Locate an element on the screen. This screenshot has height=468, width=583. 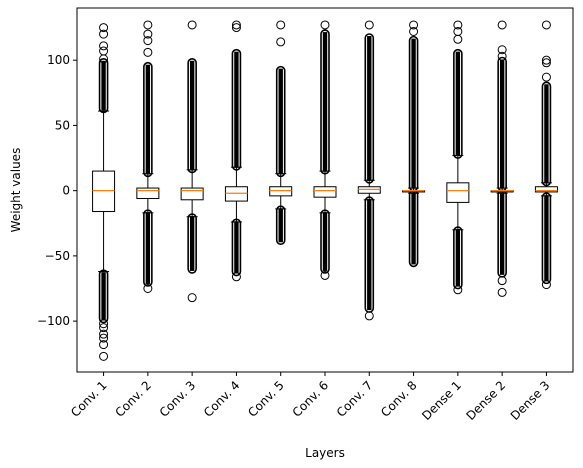
x-tick-label: Conv. 2 is located at coordinates (133, 399).